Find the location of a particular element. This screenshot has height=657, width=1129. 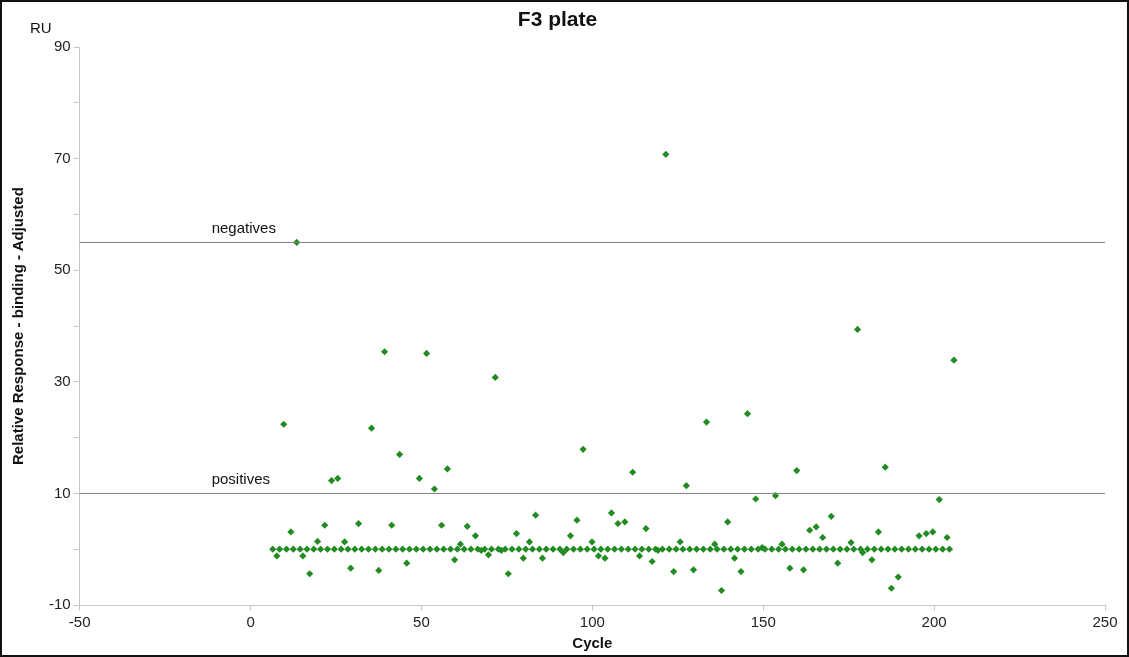

y-tick-label: 50 is located at coordinates (62, 269).